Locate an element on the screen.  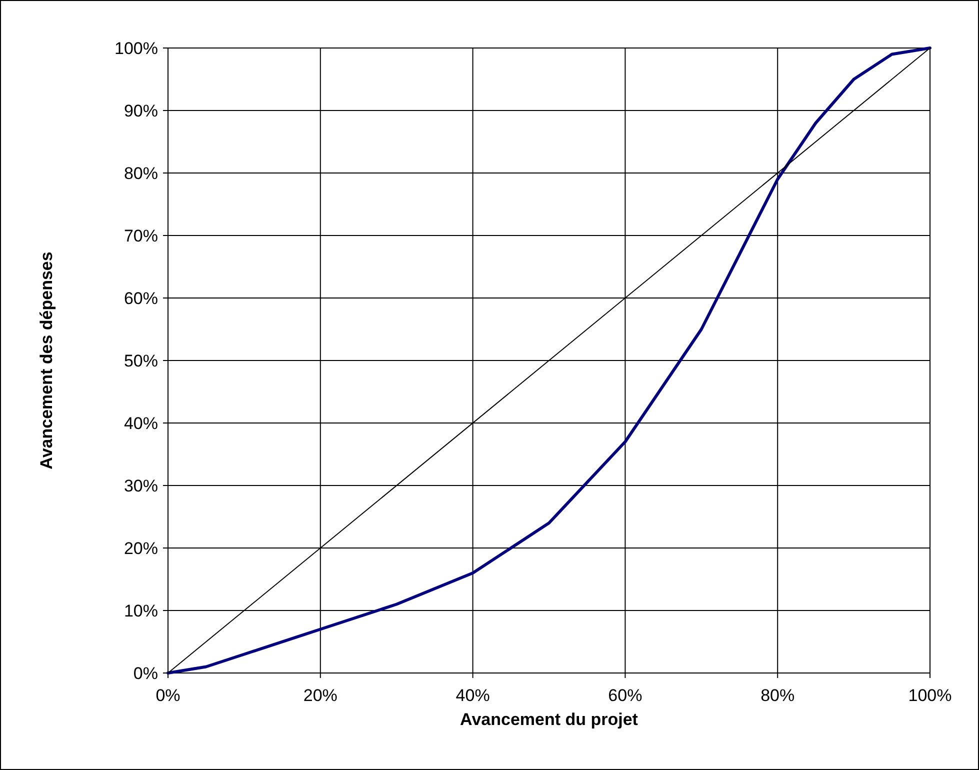
y-tick-label: 30% is located at coordinates (141, 486).